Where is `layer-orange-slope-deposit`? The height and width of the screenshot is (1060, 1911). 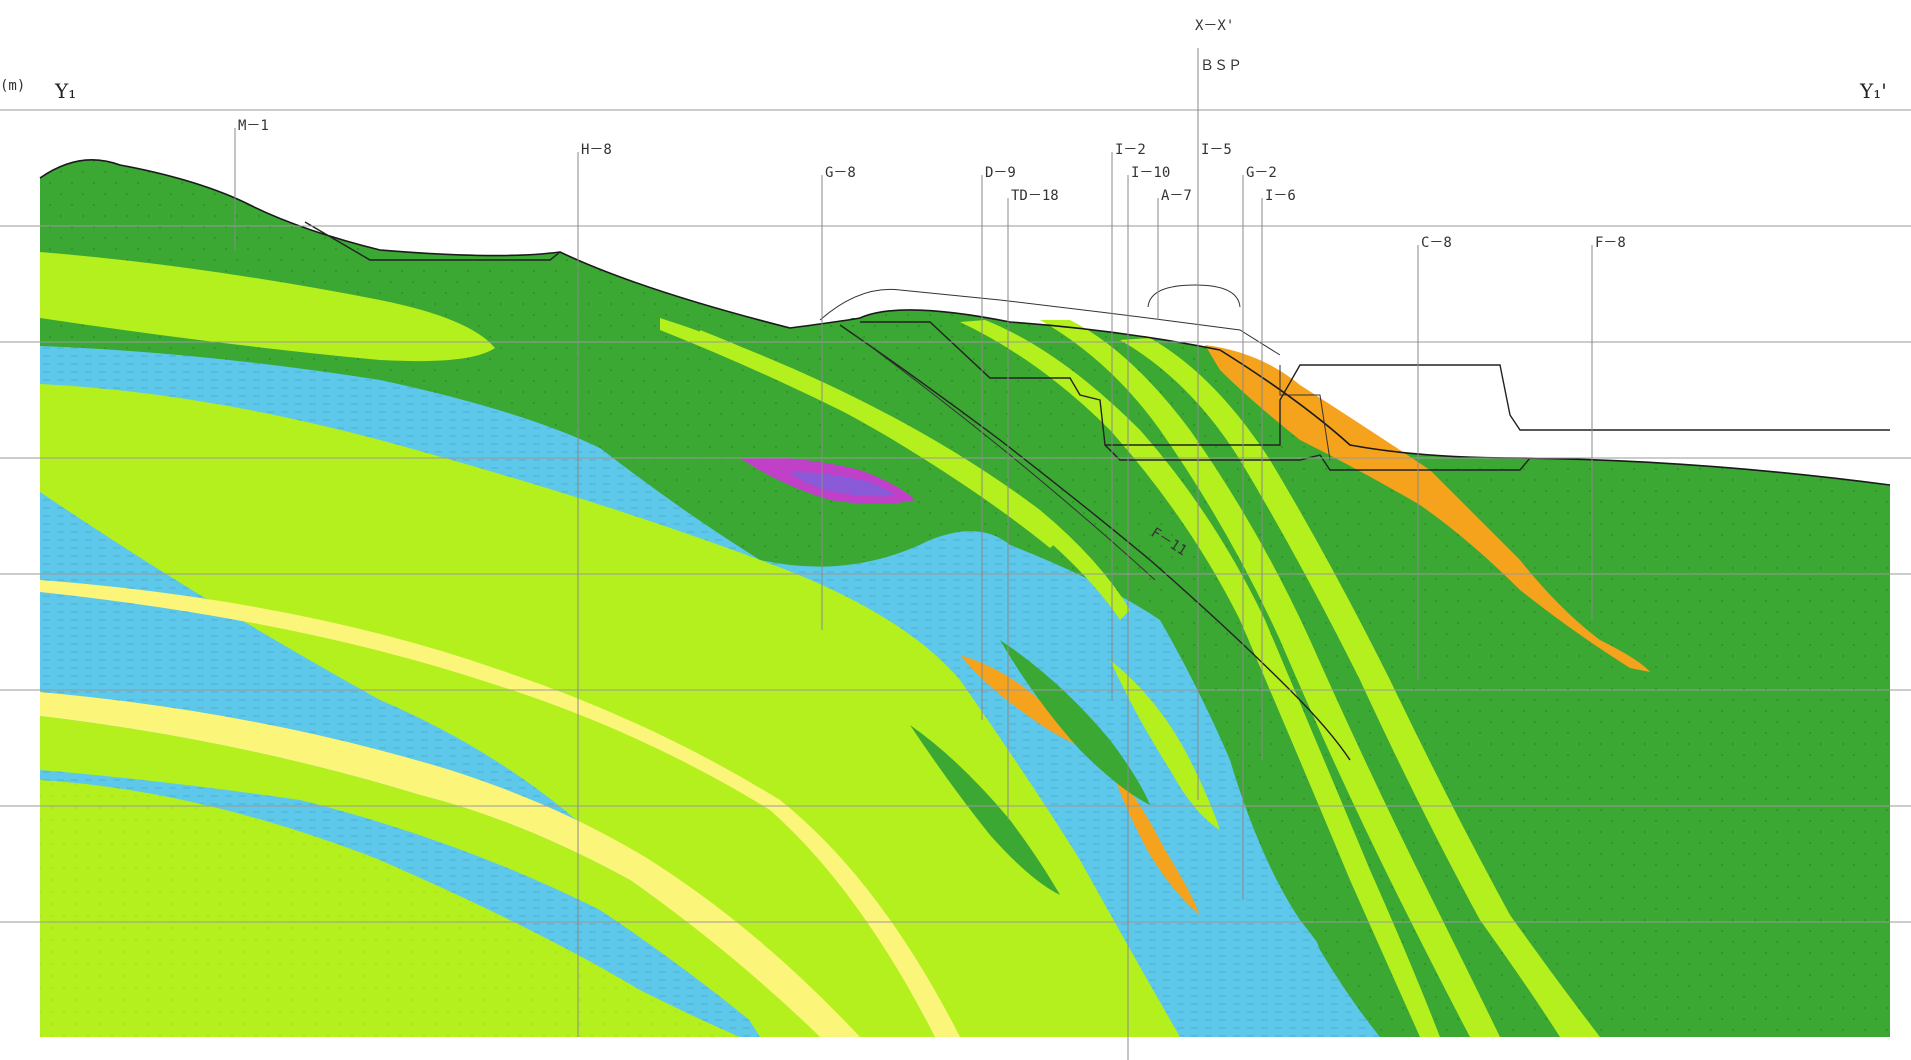
layer-orange-slope-deposit is located at coordinates (1427, 508).